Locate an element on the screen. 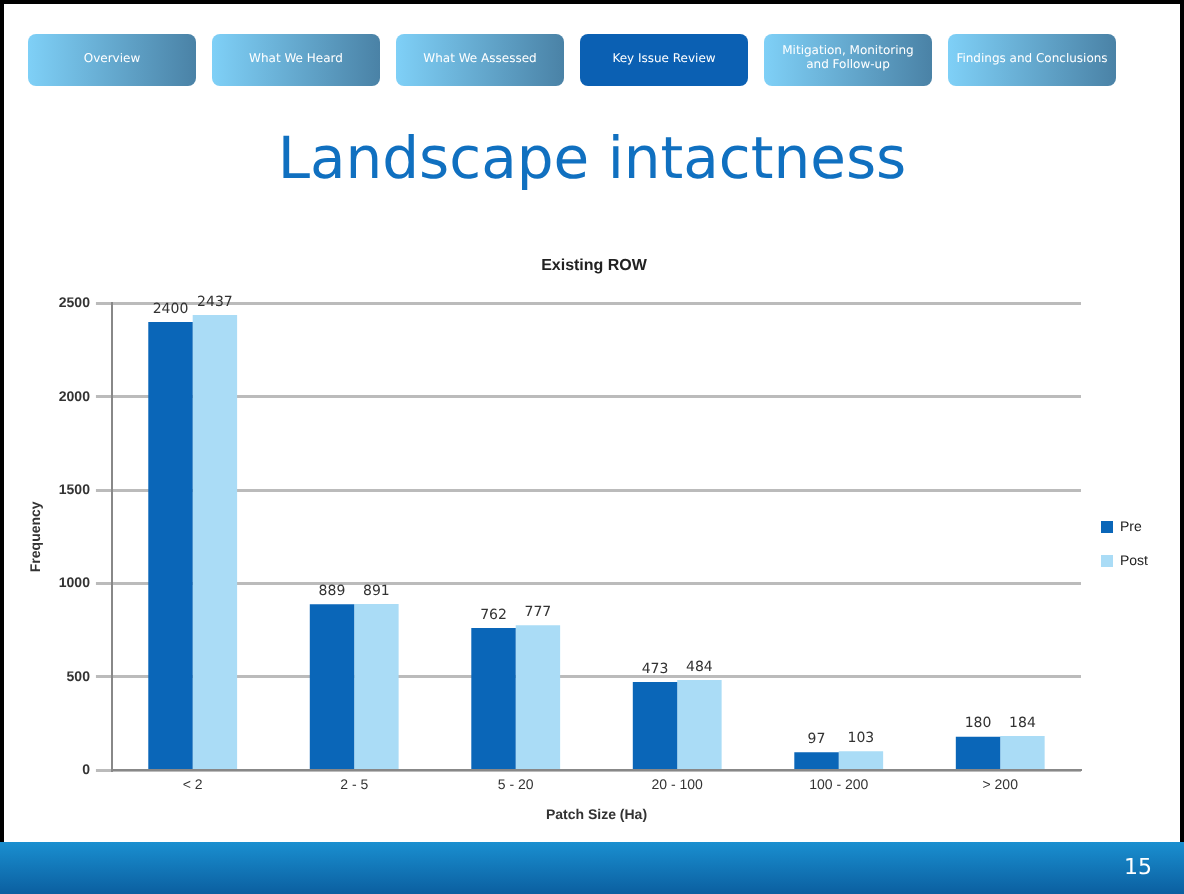 This screenshot has height=894, width=1184. text: 15 is located at coordinates (1138, 867).